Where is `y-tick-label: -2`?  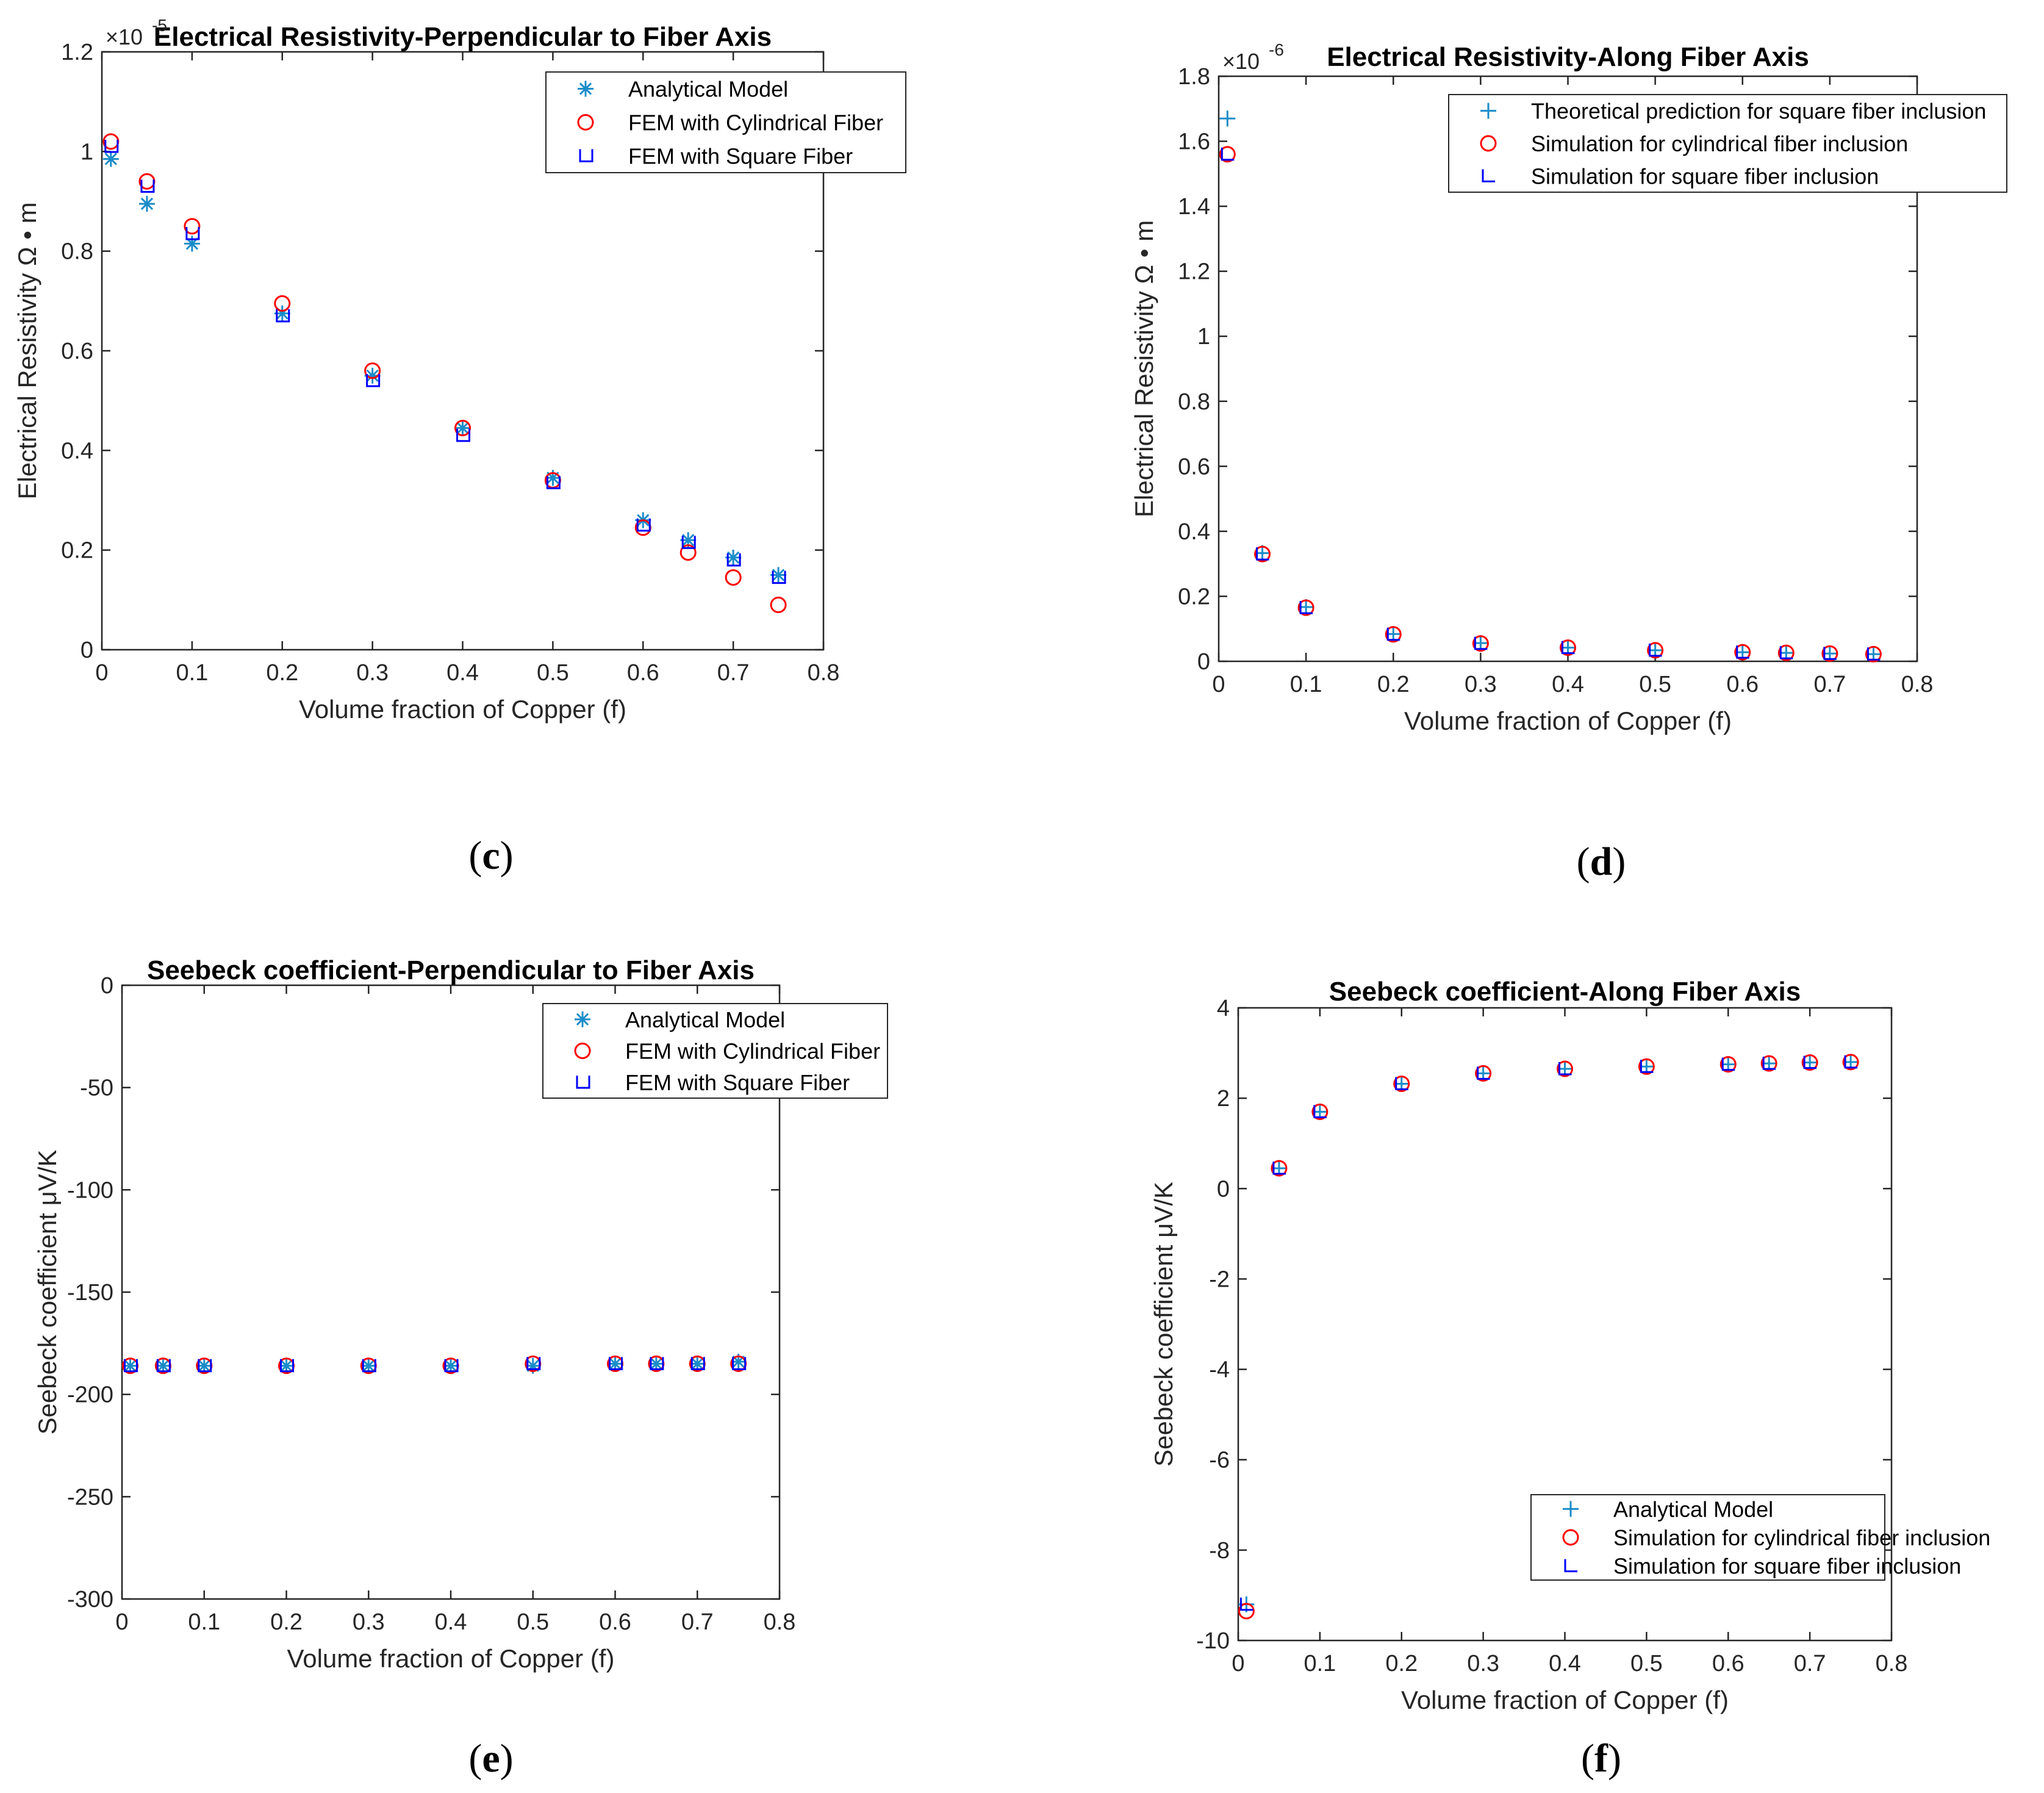 y-tick-label: -2 is located at coordinates (1219, 1279).